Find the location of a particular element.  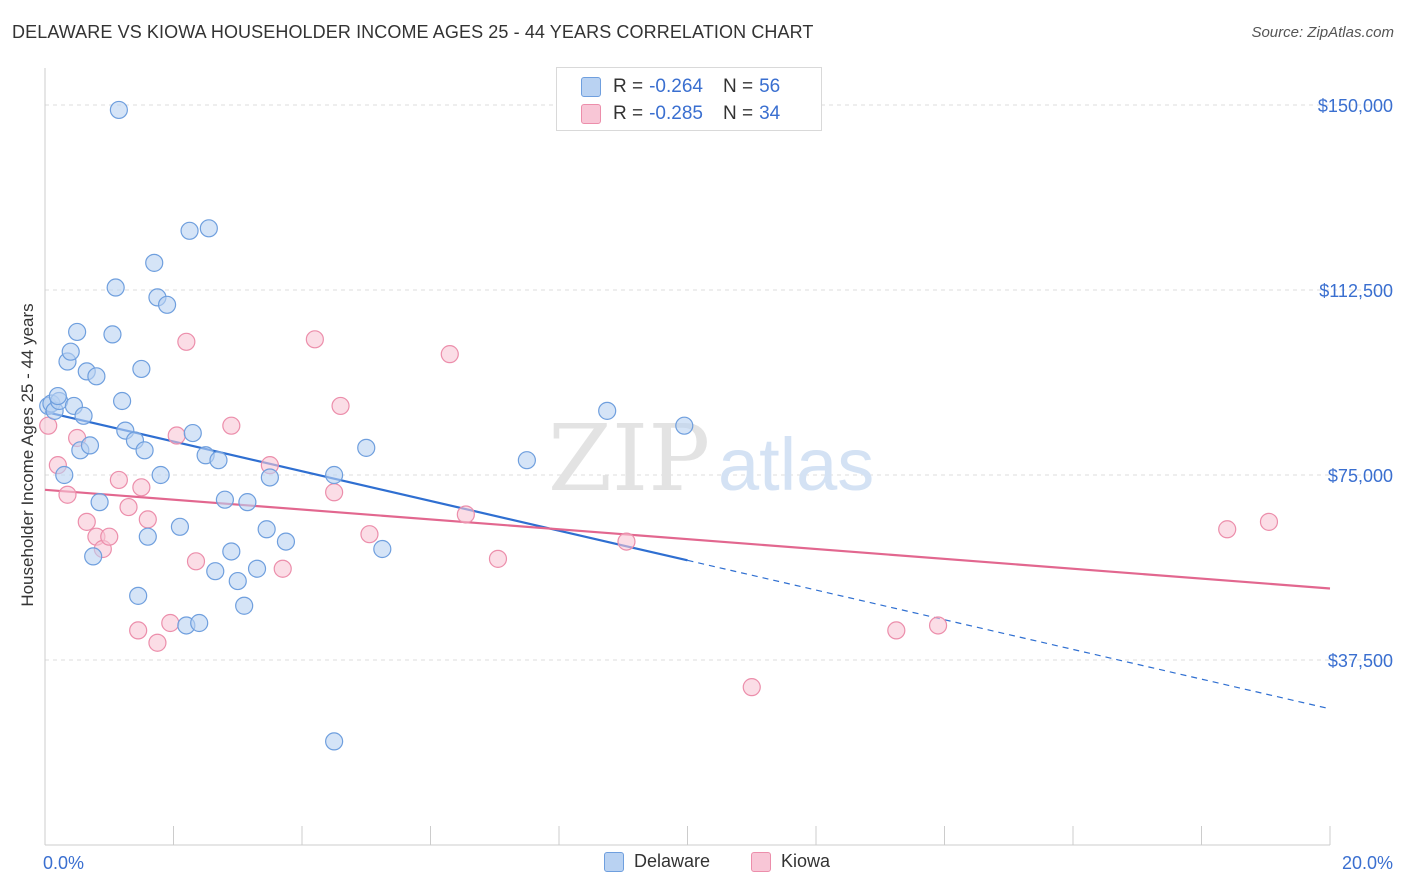

y-tick-label: $112,500 is located at coordinates (1356, 291).